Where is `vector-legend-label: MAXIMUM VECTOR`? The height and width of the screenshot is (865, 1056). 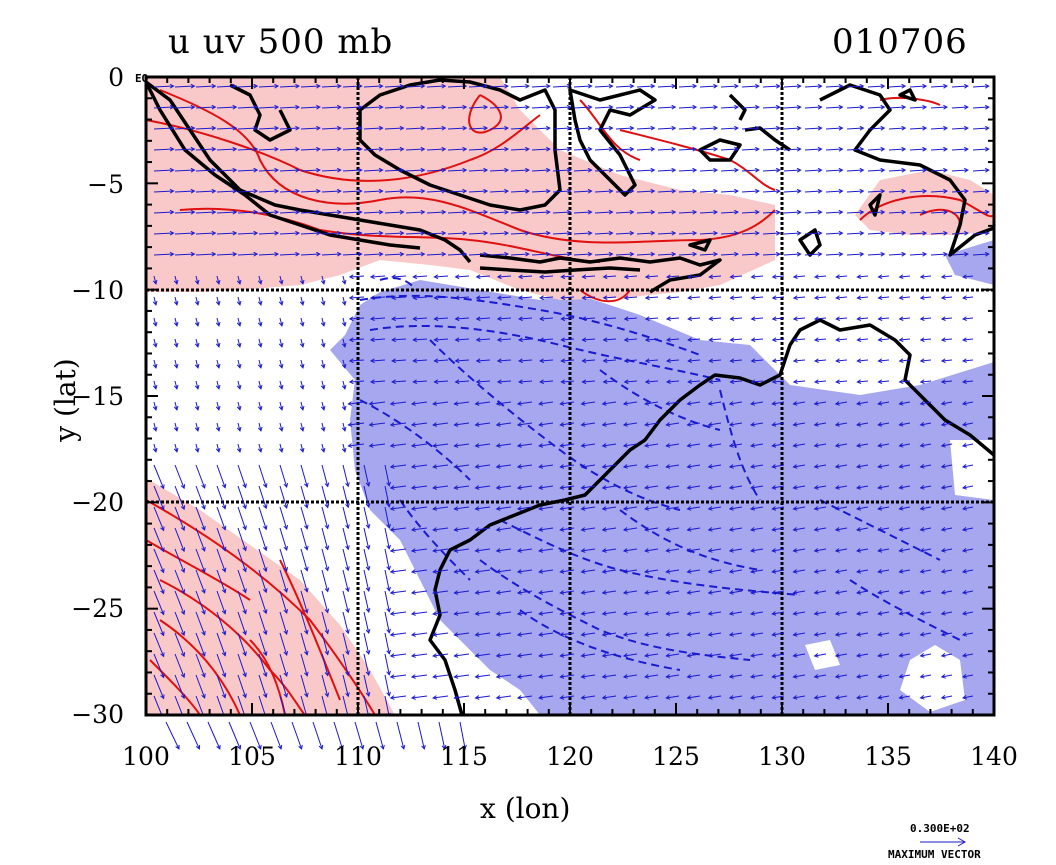
vector-legend-label: MAXIMUM VECTOR is located at coordinates (934, 854).